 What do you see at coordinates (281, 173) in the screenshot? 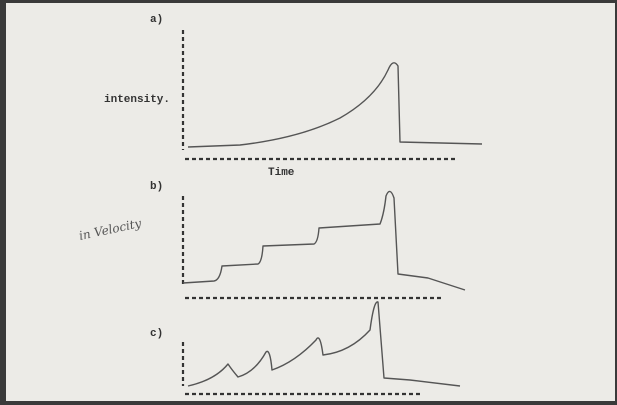
I see `x-axis-label: Time` at bounding box center [281, 173].